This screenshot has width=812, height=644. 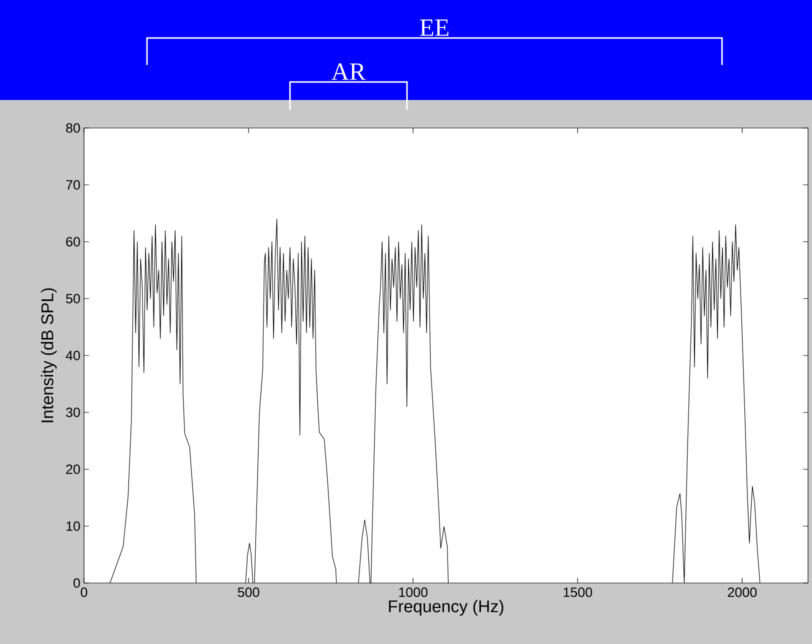 I want to click on x-tick-label: 1500, so click(x=578, y=593).